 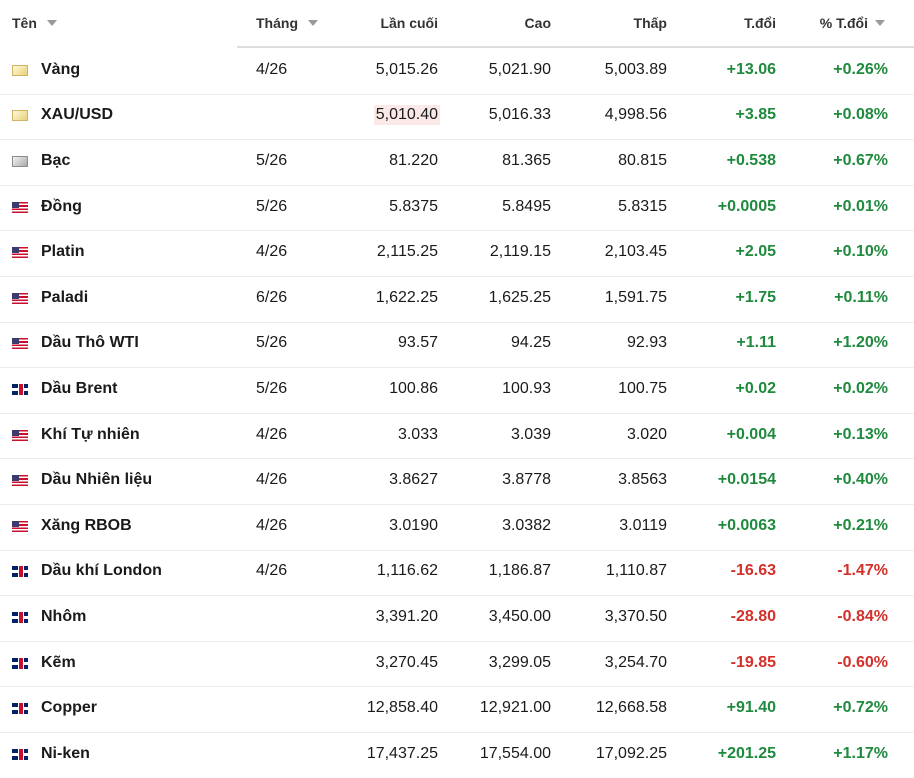 I want to click on cell-value: 5.8495, so click(x=526, y=206).